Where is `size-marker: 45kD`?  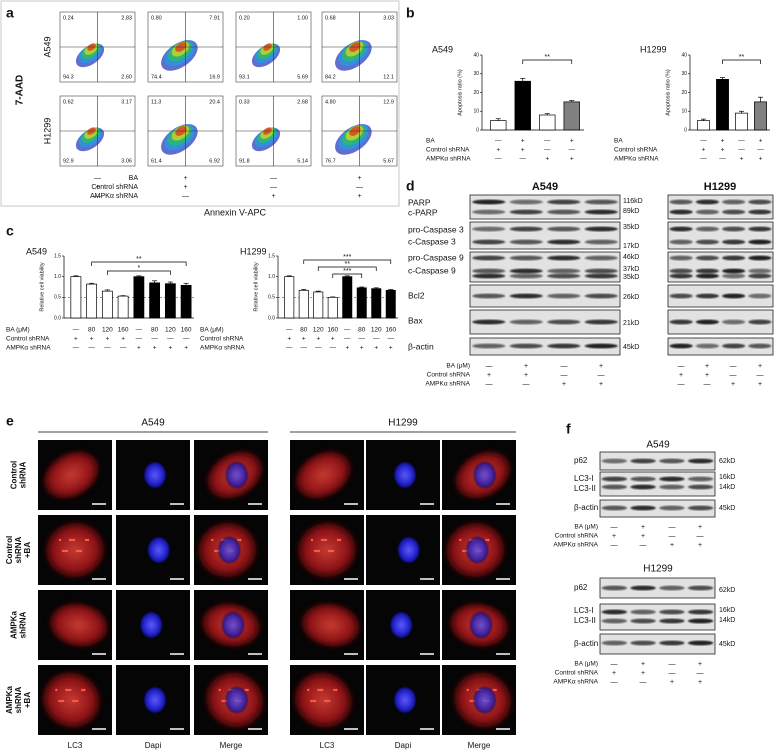 size-marker: 45kD is located at coordinates (727, 644).